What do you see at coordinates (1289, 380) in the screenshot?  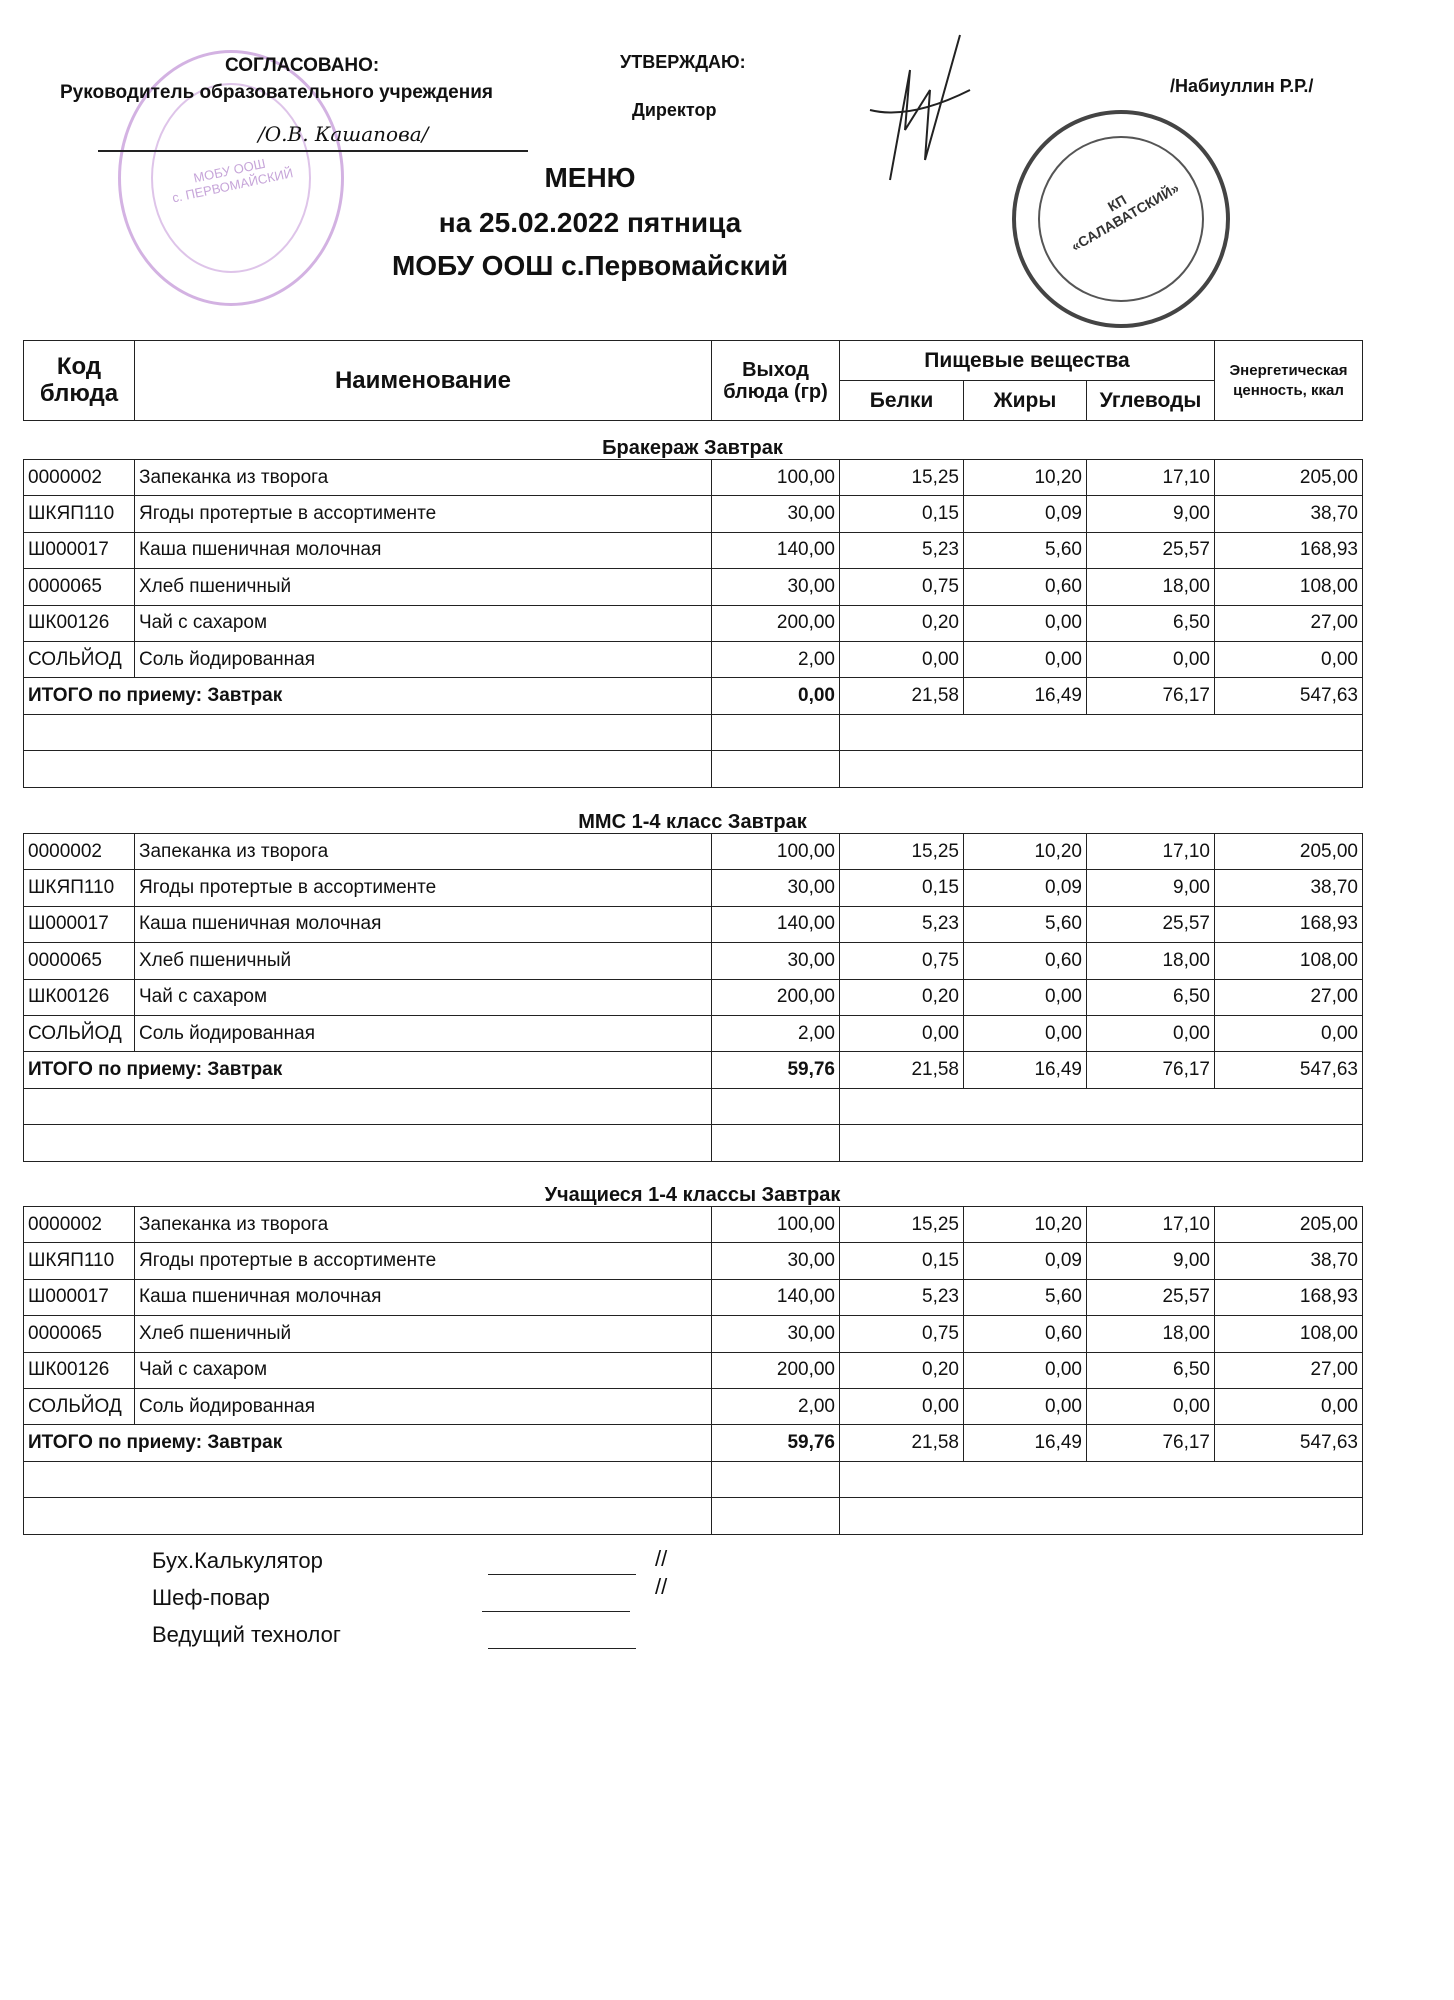 I see `col-energy: Энергетическая ценность, ккал` at bounding box center [1289, 380].